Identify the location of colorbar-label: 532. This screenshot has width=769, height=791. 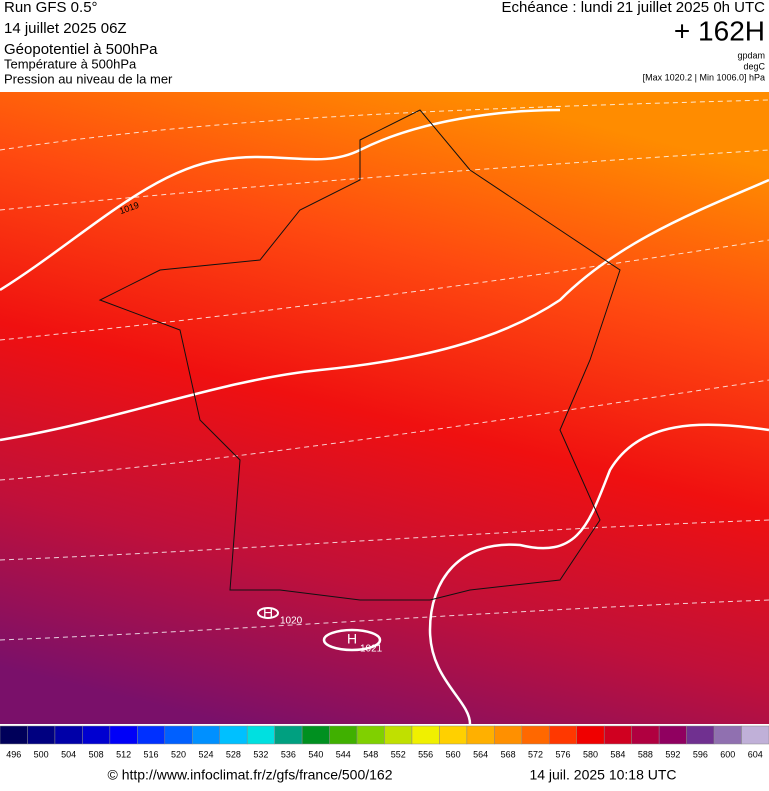
(260, 754).